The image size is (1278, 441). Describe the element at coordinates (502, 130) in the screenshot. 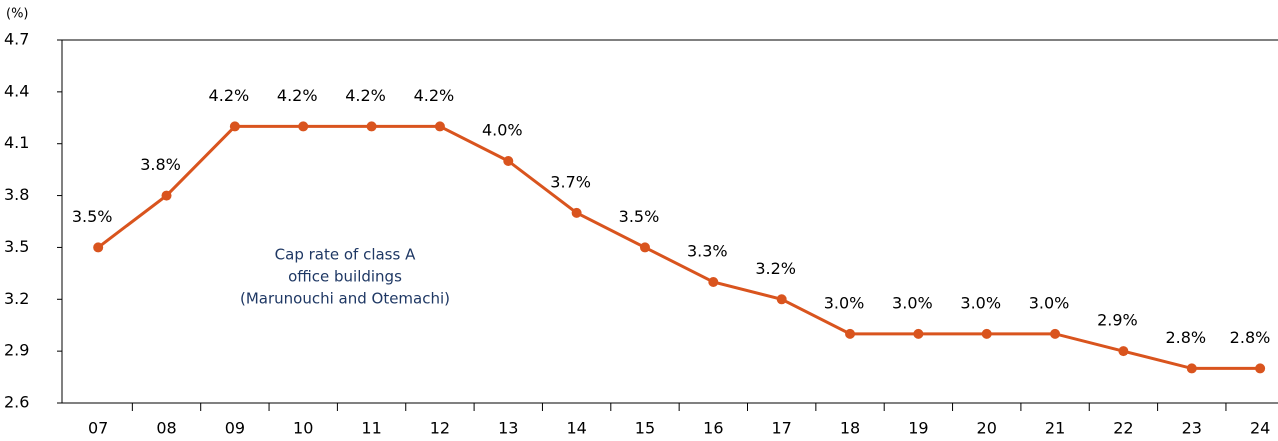

I see `data-label: 4.0%` at that location.